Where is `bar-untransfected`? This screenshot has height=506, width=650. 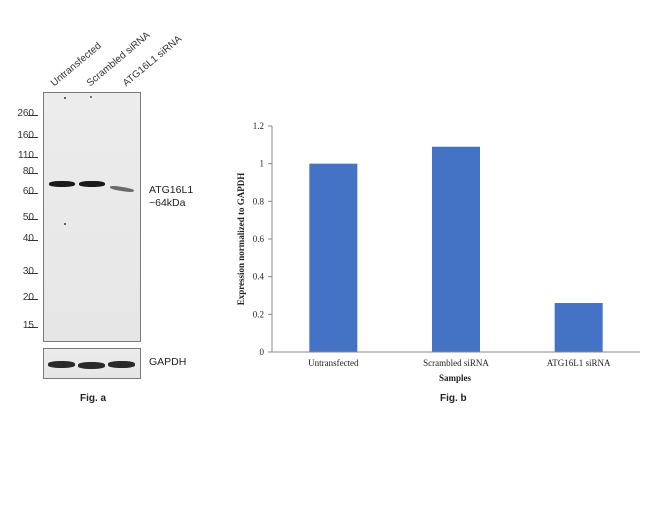 bar-untransfected is located at coordinates (333, 257).